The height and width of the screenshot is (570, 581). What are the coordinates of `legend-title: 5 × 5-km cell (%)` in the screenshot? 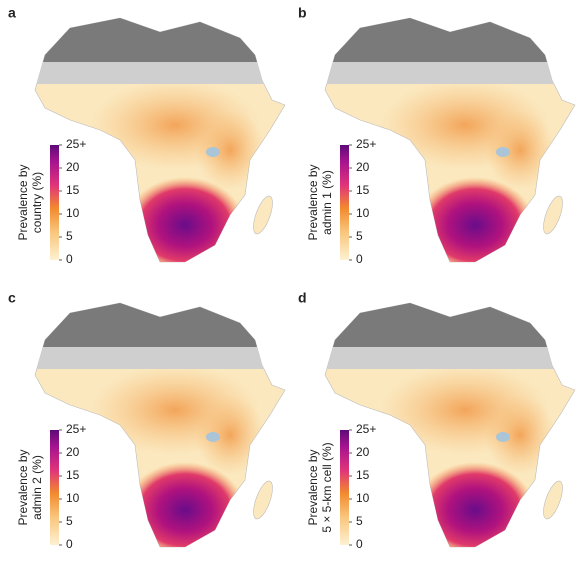 It's located at (327, 487).